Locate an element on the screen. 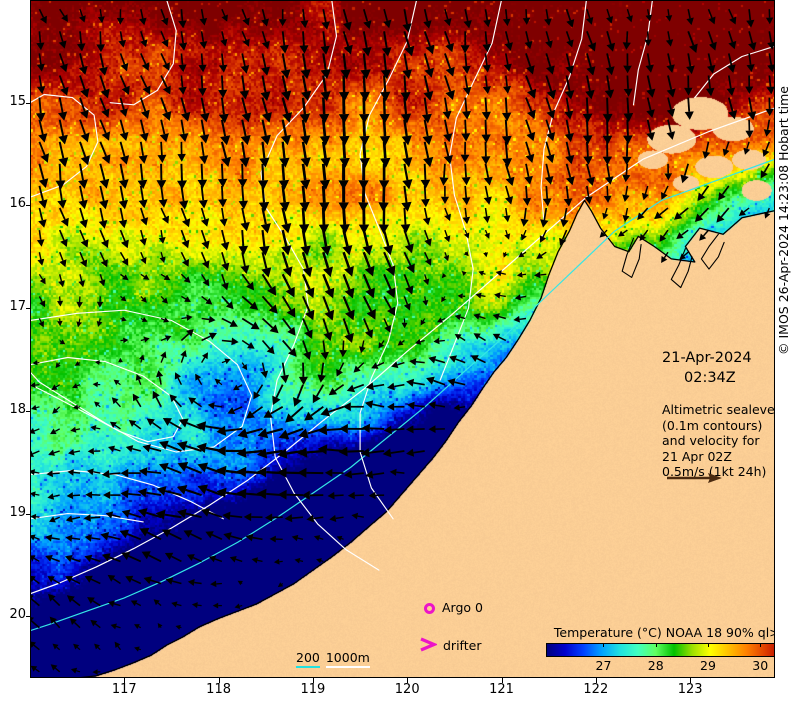 Image resolution: width=800 pixels, height=710 pixels. bathymetry-200-label: 200 is located at coordinates (308, 659).